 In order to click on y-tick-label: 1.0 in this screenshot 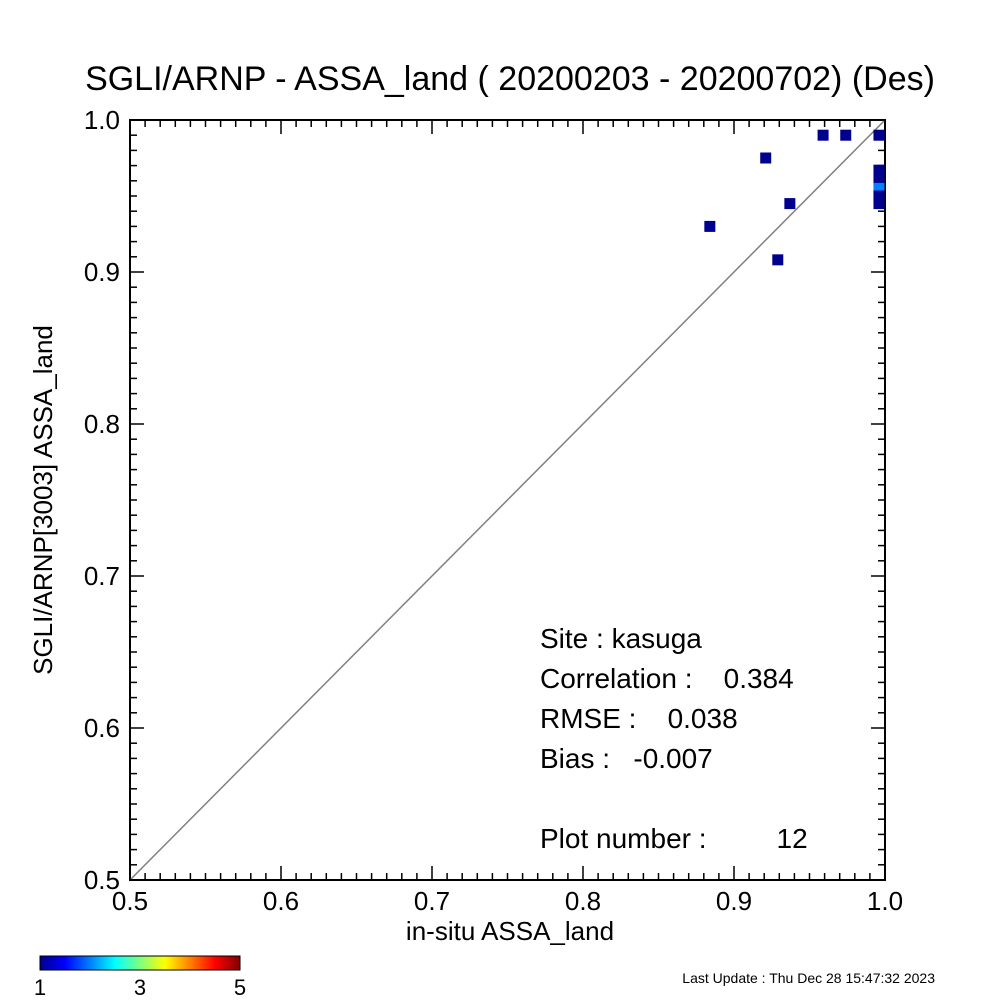, I will do `click(102, 120)`.